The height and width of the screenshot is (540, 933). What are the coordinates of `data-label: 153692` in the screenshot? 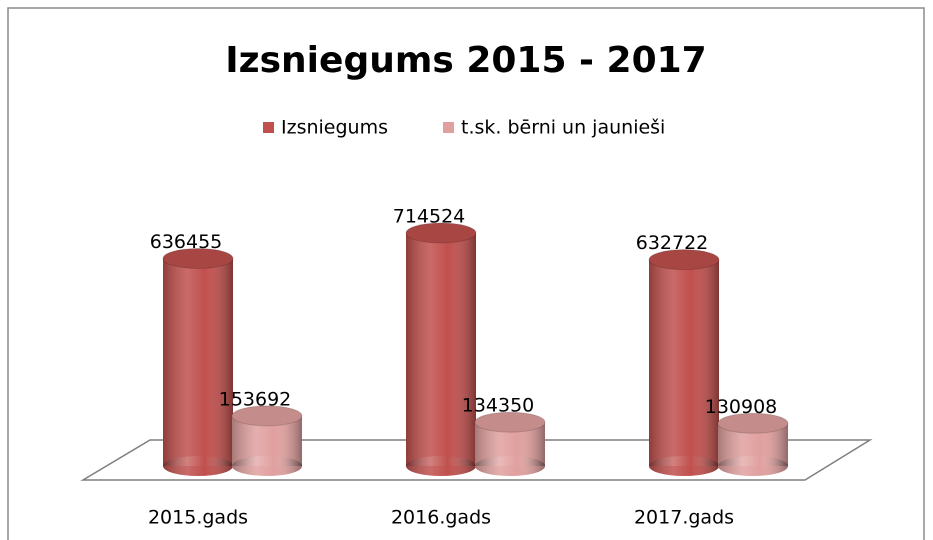 It's located at (255, 399).